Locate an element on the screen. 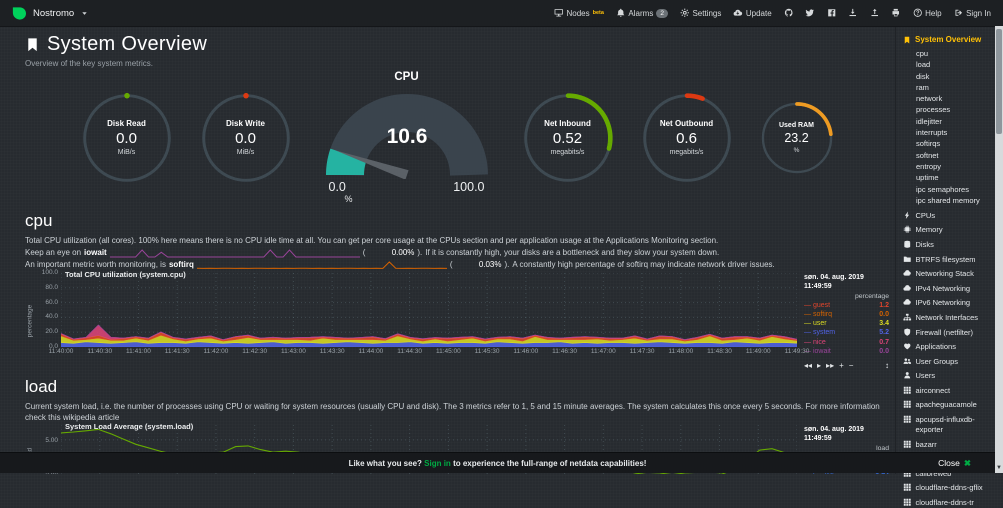 The height and width of the screenshot is (508, 1003). sidebar-item-btrfs-filesystem: BTRFS filesystem is located at coordinates (948, 260).